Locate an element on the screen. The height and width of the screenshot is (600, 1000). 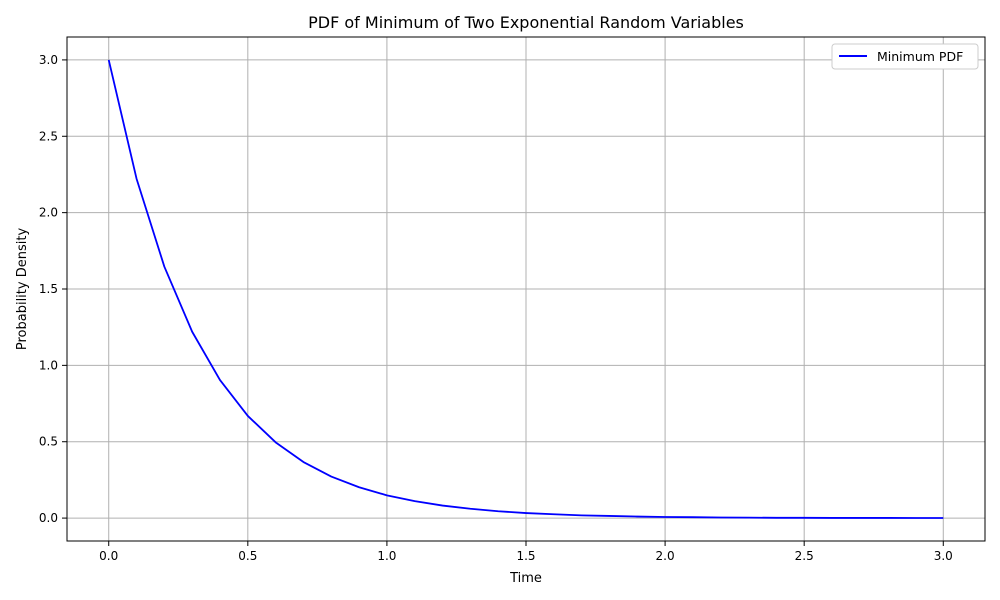
y-tick-label: 3.0 is located at coordinates (48, 60).